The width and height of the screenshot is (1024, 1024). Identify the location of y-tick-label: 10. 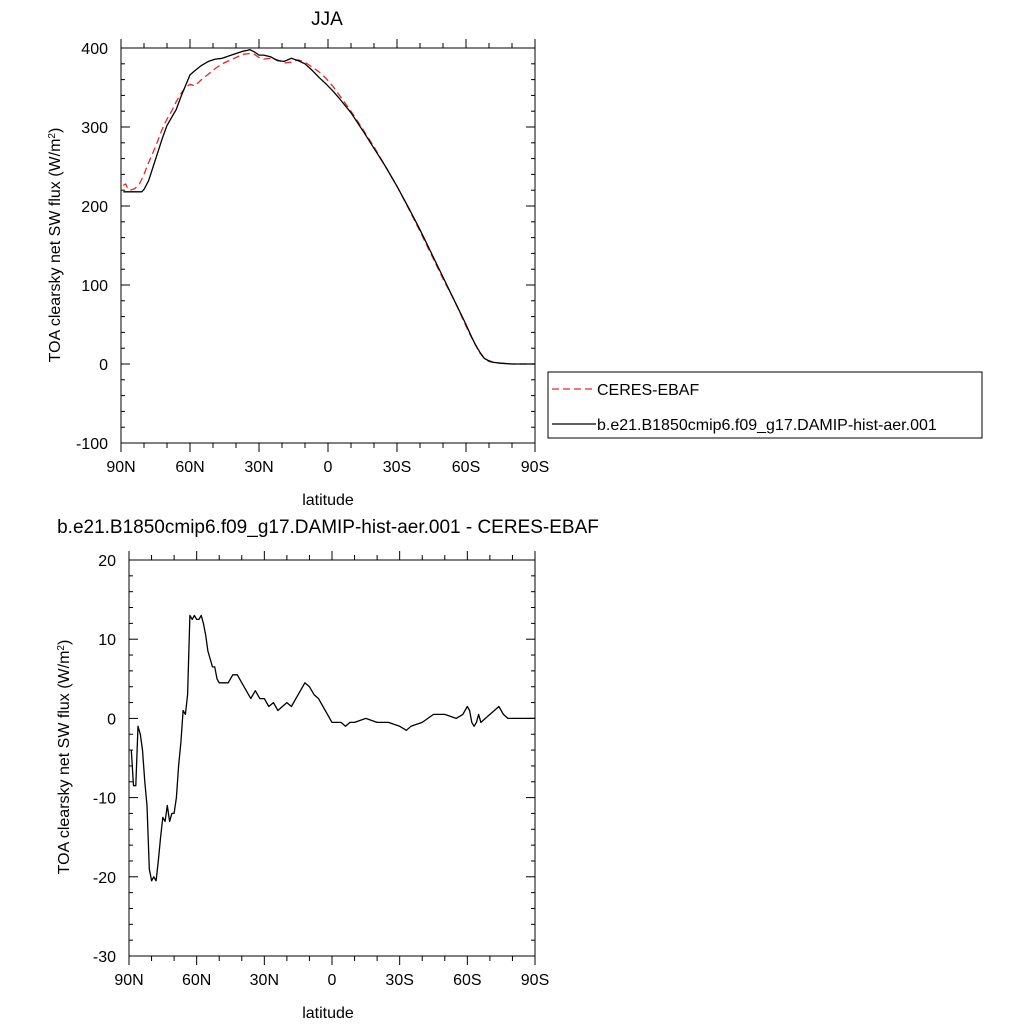
(107, 640).